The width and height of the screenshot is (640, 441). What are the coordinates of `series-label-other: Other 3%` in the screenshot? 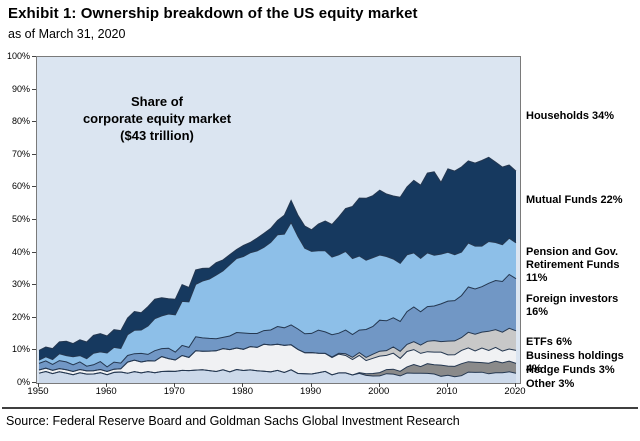 It's located at (550, 384).